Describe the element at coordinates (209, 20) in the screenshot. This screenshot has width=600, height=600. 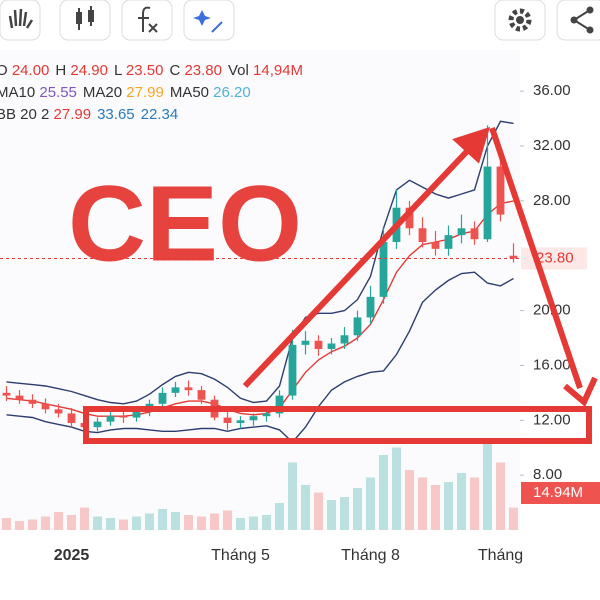
I see `draw-button` at that location.